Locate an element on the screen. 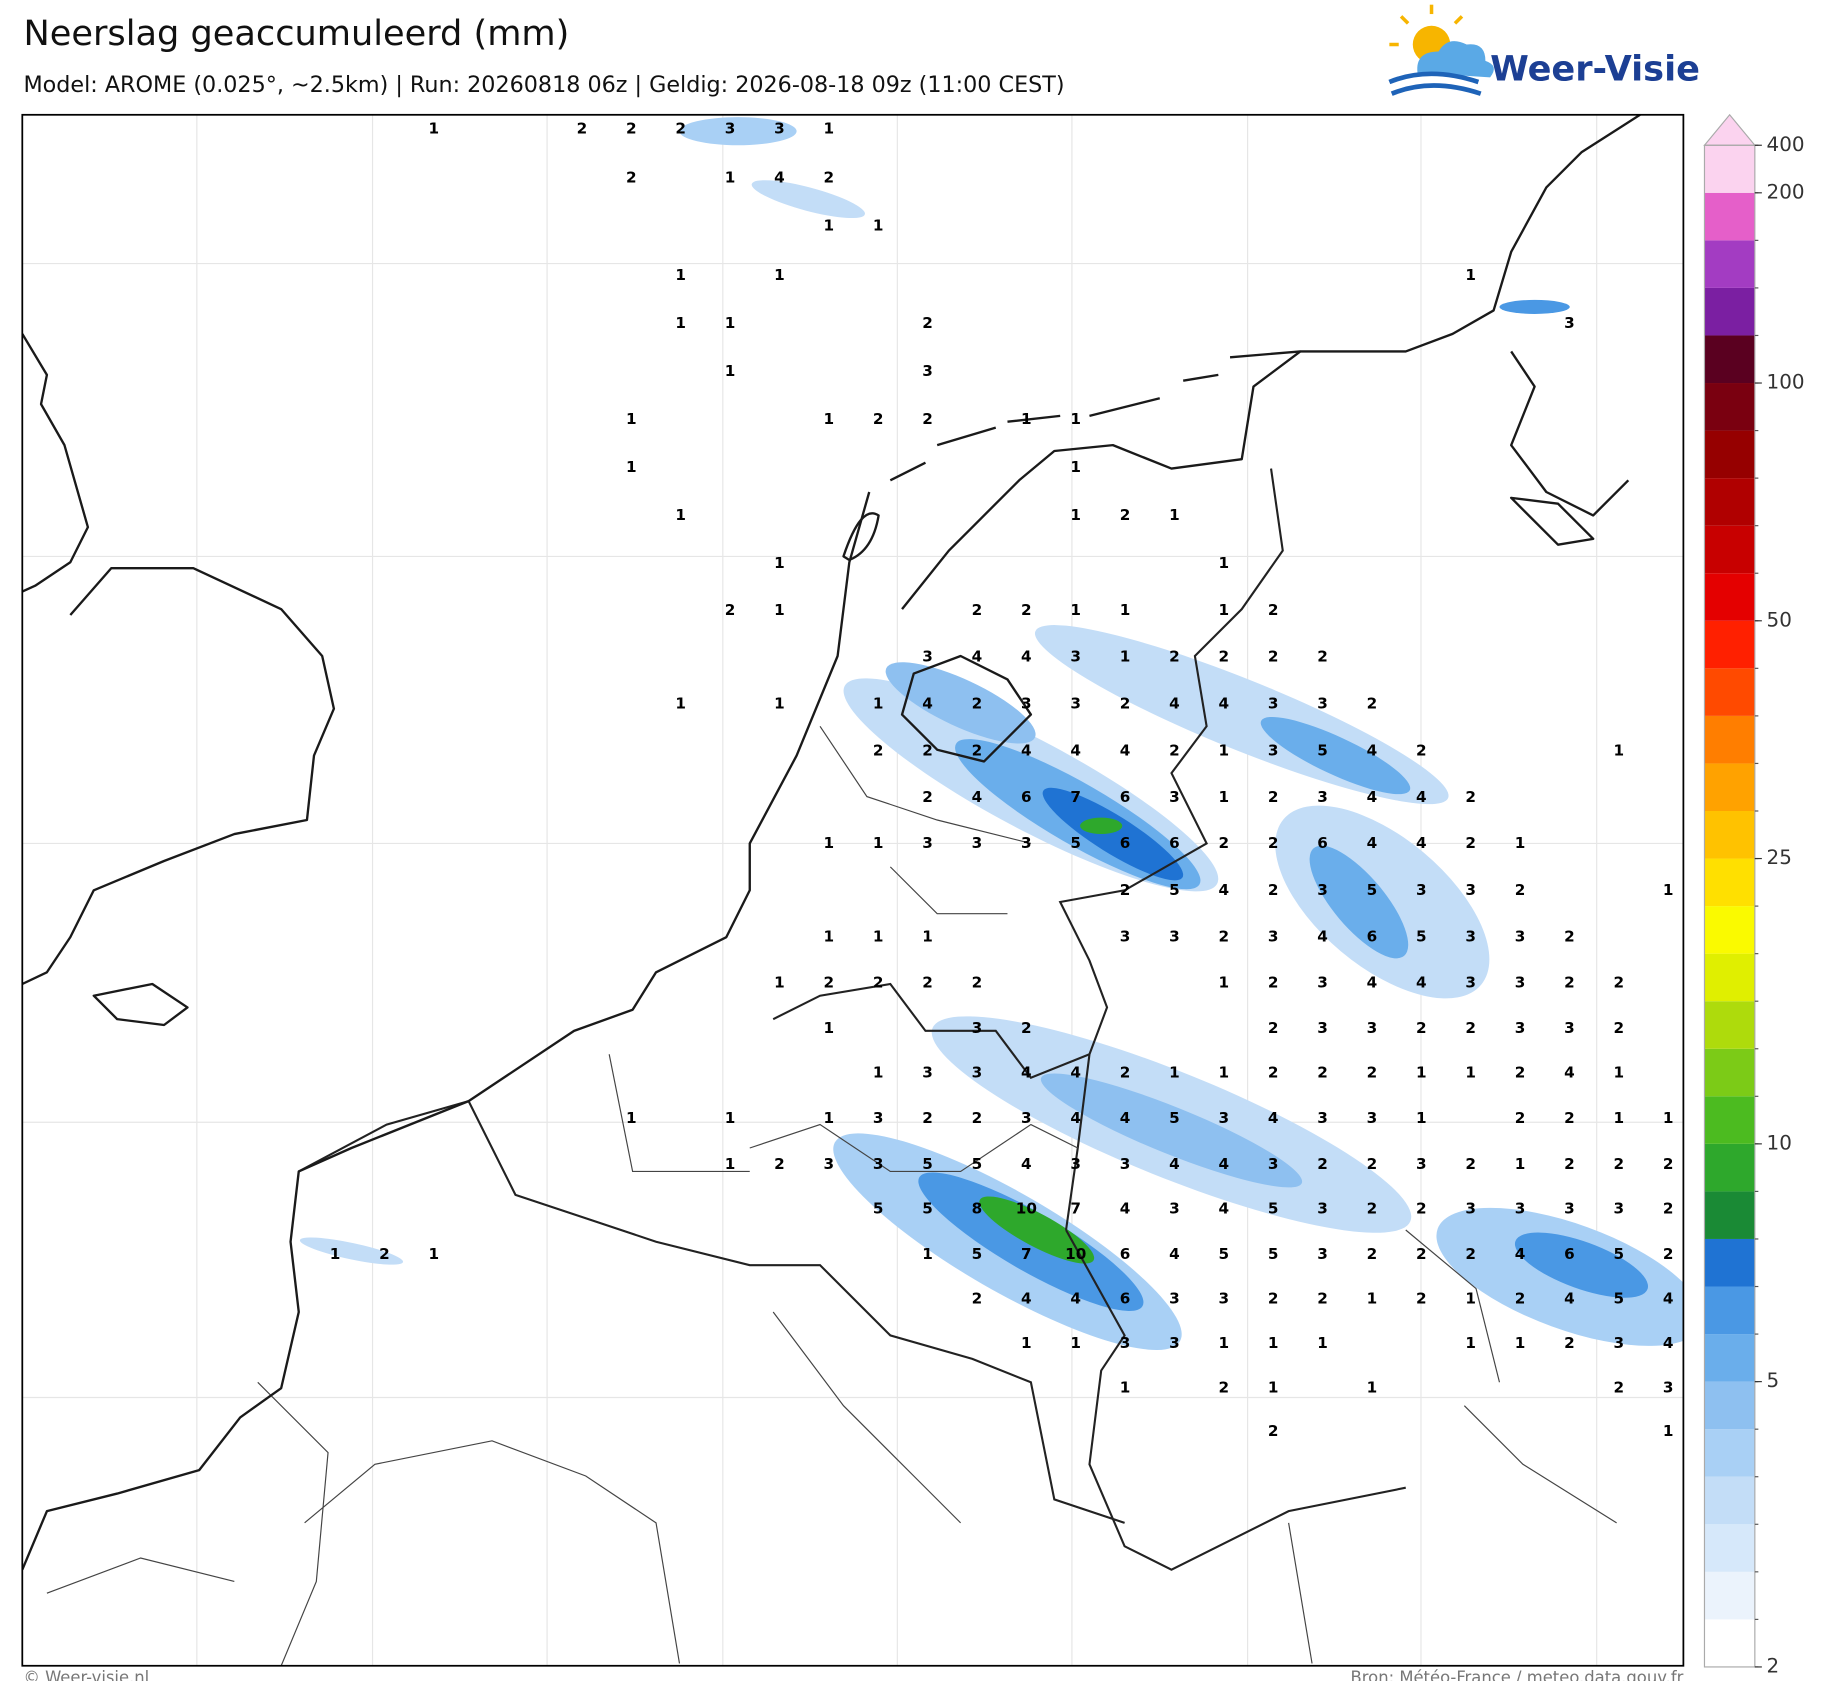  credit: © Weer-visie.nl is located at coordinates (86, 1674).